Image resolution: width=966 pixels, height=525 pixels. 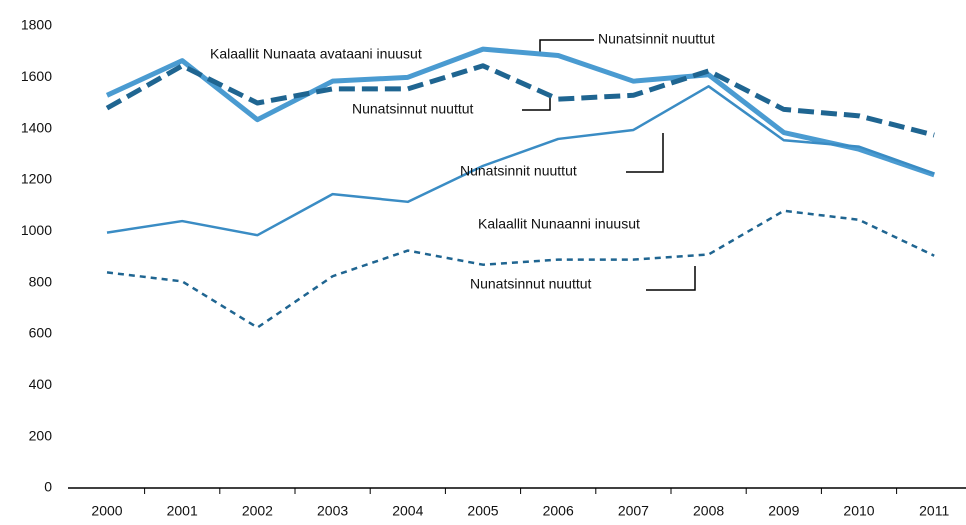 What do you see at coordinates (633, 511) in the screenshot?
I see `x-tick-label: 2007` at bounding box center [633, 511].